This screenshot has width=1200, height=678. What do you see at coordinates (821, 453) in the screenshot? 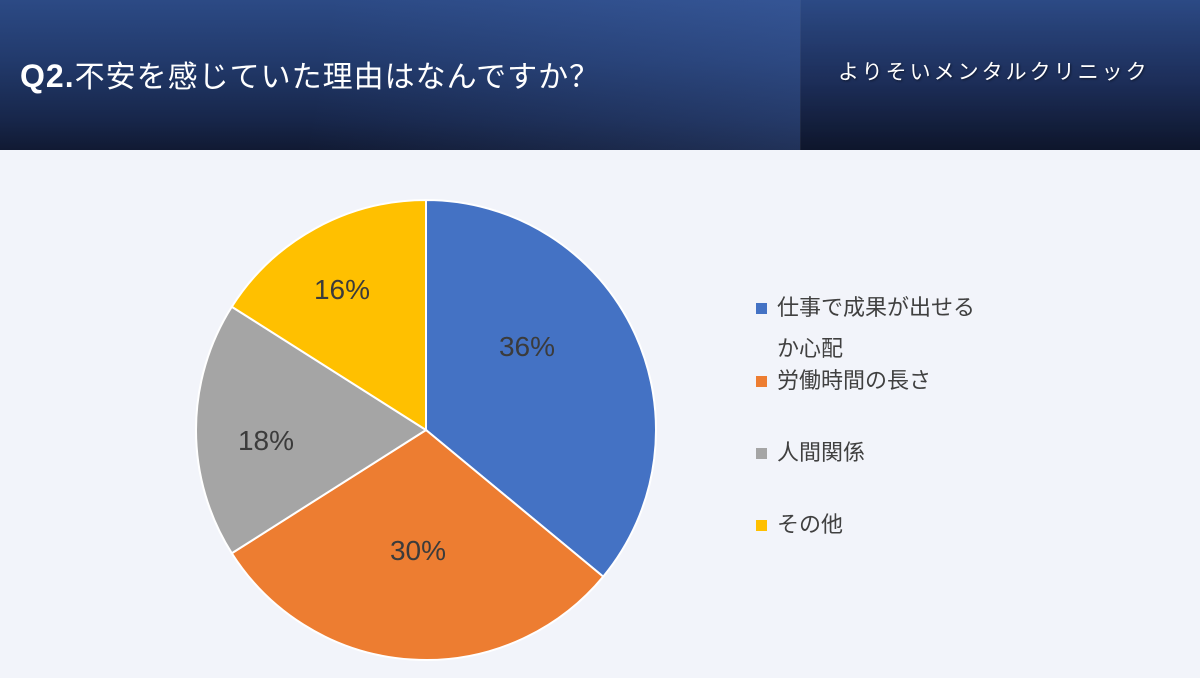
I see `legend-label: 人間関係` at bounding box center [821, 453].